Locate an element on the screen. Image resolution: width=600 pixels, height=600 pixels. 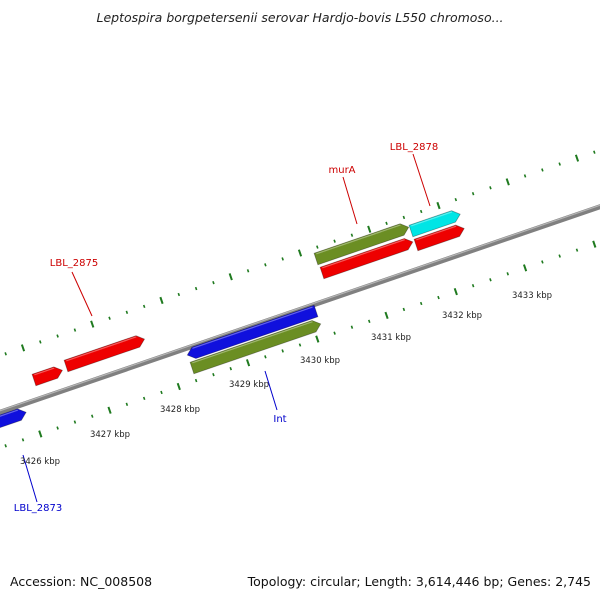
gene-arrow-red-under-mura is located at coordinates (366, 259).